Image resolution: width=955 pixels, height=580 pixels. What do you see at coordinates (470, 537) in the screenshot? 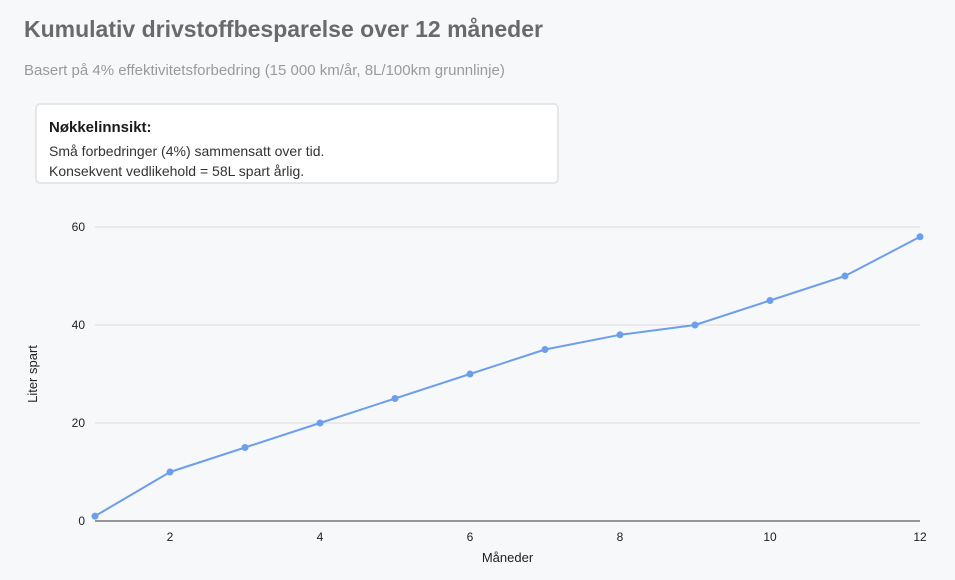
I see `x-tick-label: 6` at bounding box center [470, 537].